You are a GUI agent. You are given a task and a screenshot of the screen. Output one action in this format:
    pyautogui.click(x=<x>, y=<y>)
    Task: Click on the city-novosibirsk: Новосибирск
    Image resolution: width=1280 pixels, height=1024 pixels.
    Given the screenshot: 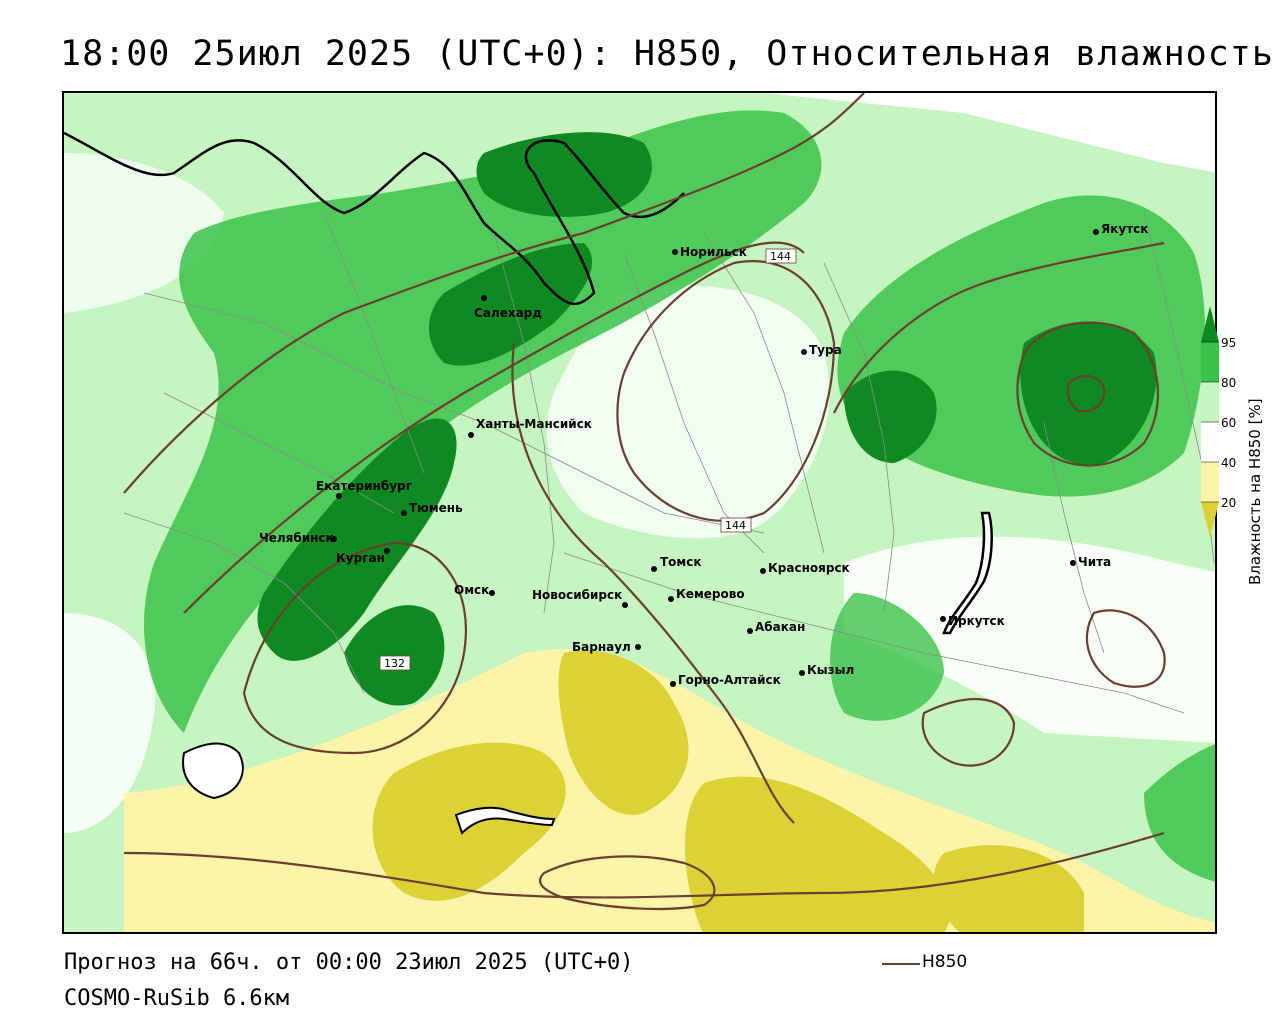 What is the action you would take?
    pyautogui.click(x=580, y=598)
    